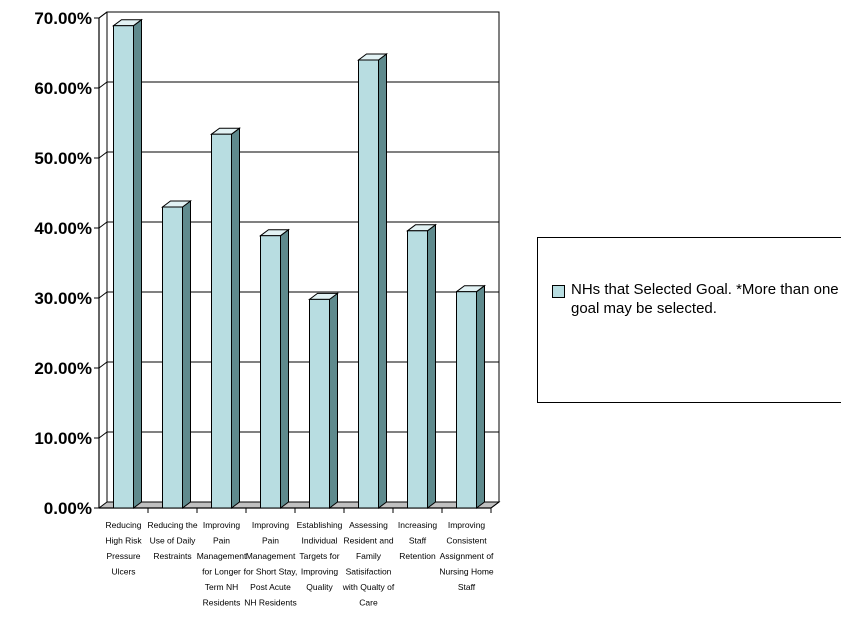 The image size is (841, 623). Describe the element at coordinates (63, 368) in the screenshot. I see `y-tick-label: 20.00%` at that location.